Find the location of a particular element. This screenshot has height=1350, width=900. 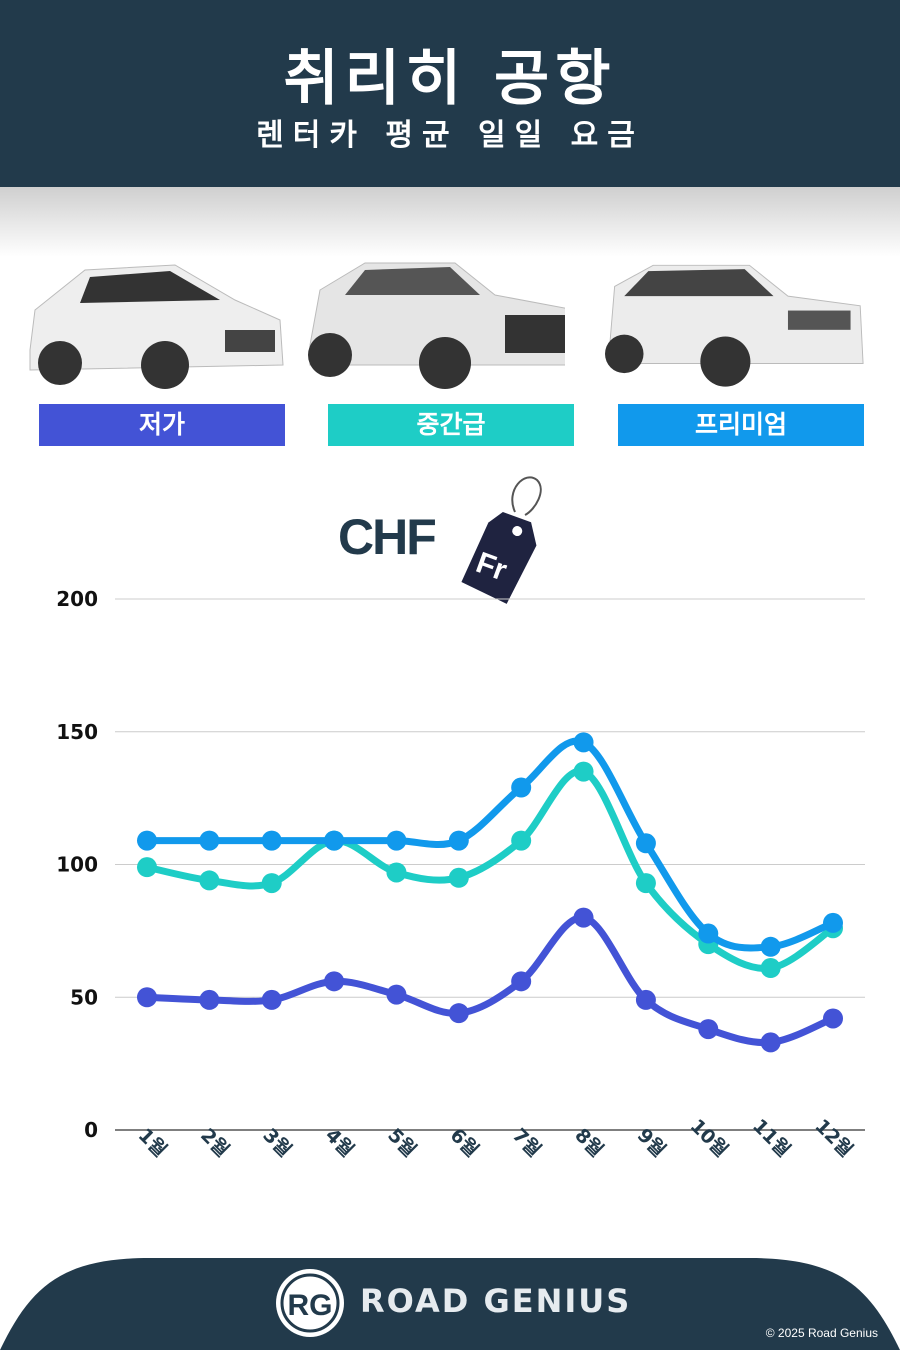

x-tick-label: 10월 is located at coordinates (709, 1138).